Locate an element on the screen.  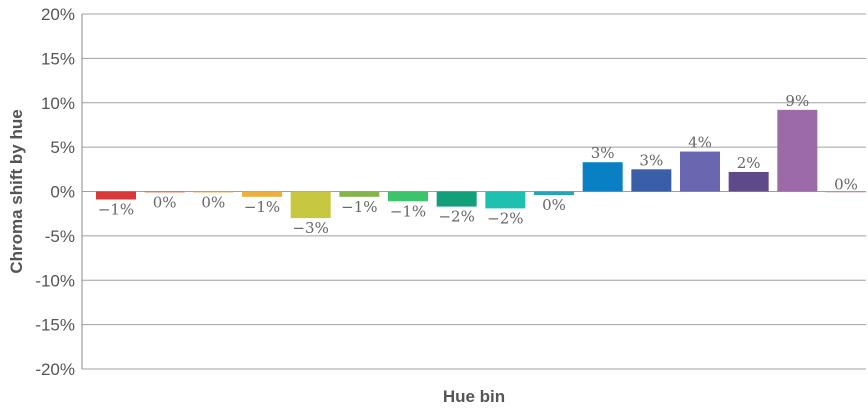
y-tick-label: -5% is located at coordinates (60, 236).